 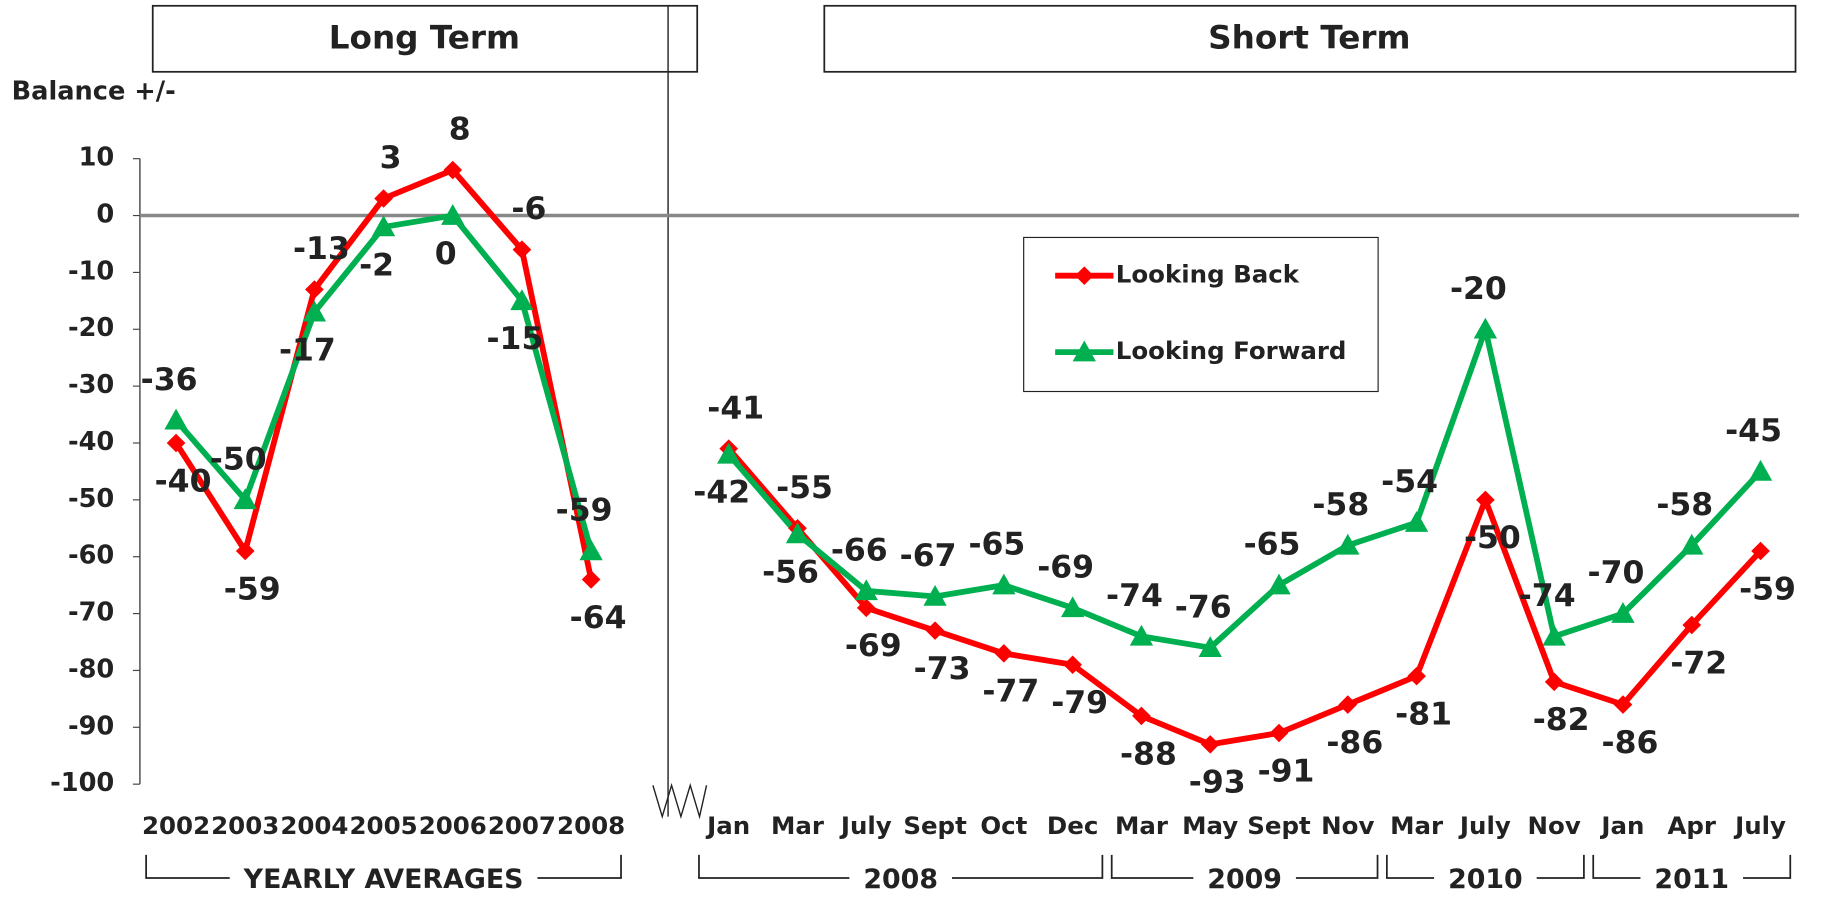 I want to click on group-label: 2011, so click(x=1691, y=879).